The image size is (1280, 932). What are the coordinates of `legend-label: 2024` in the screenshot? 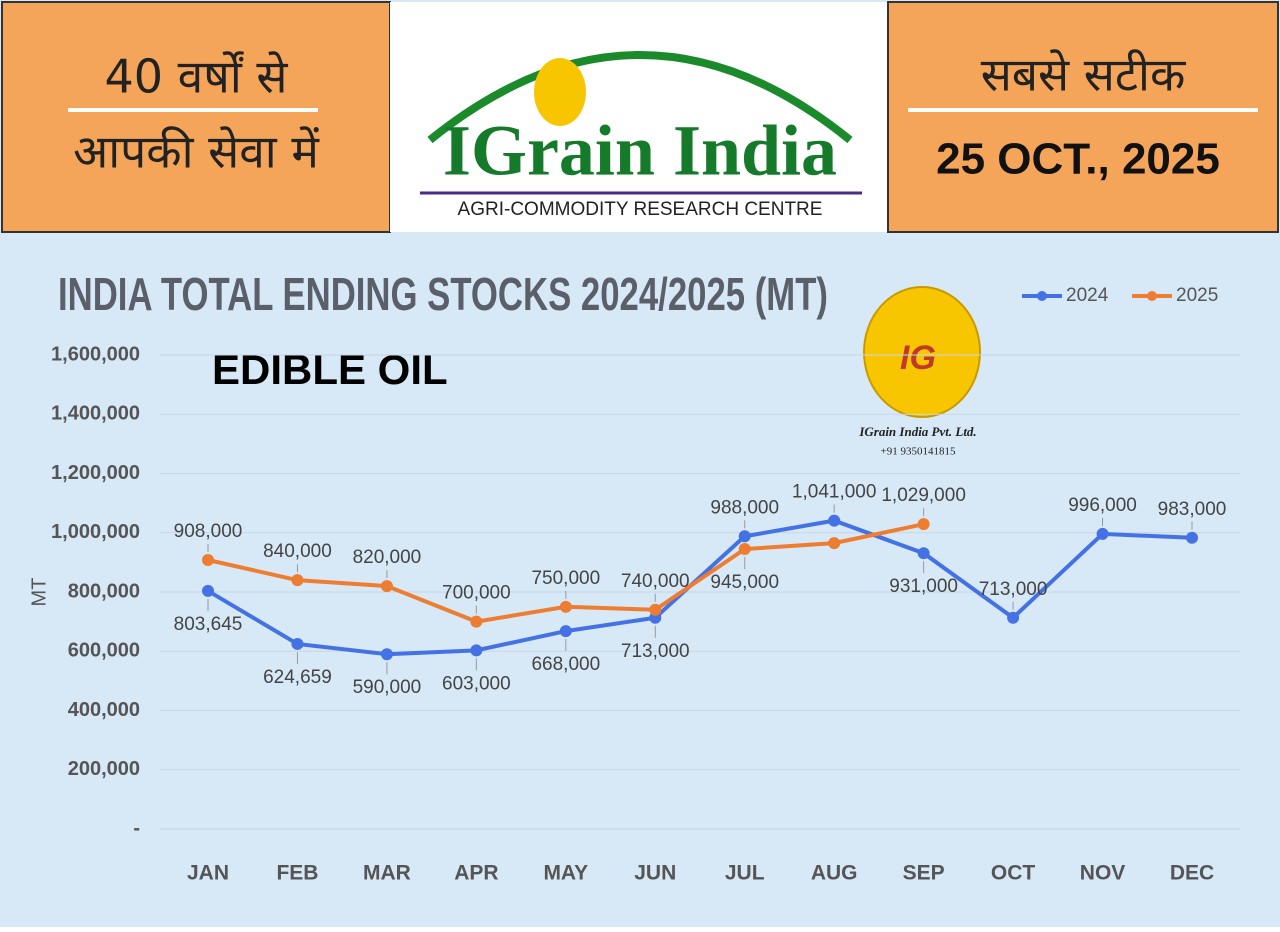 It's located at (1087, 295).